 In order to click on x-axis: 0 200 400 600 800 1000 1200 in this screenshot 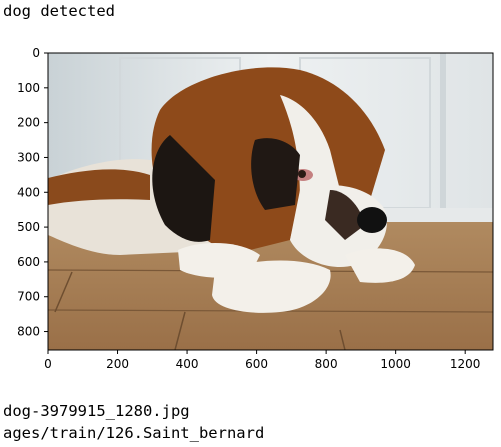, I will do `click(262, 360)`.